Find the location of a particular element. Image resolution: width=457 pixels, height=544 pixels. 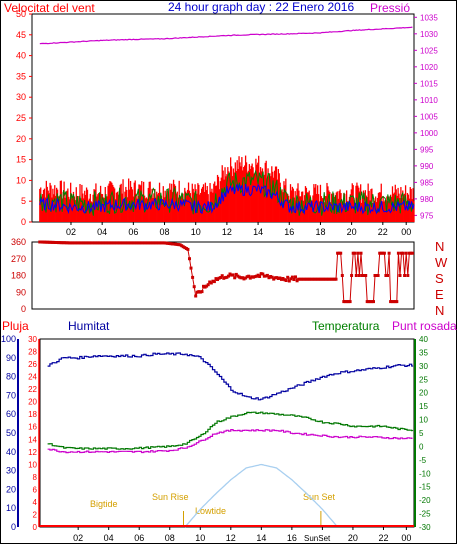

rain-axis-tick-label: 16 is located at coordinates (32, 427).